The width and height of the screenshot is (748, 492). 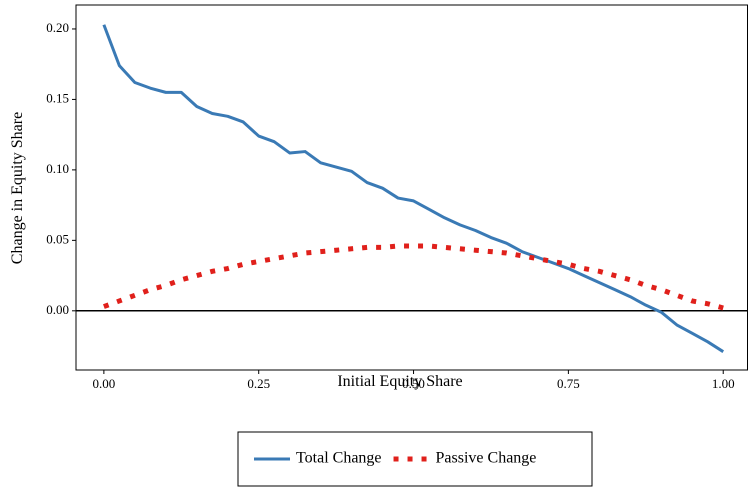 What do you see at coordinates (486, 458) in the screenshot?
I see `legend-label: Passive Change` at bounding box center [486, 458].